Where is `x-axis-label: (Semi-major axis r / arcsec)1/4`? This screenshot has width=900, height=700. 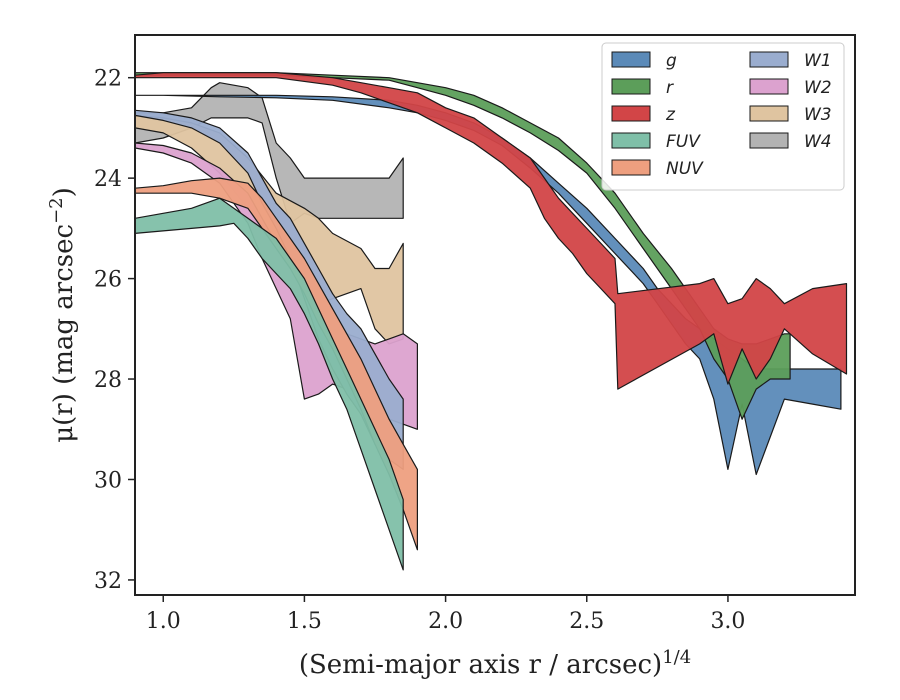
x-axis-label: (Semi-major axis r / arcsec)1/4 is located at coordinates (495, 663).